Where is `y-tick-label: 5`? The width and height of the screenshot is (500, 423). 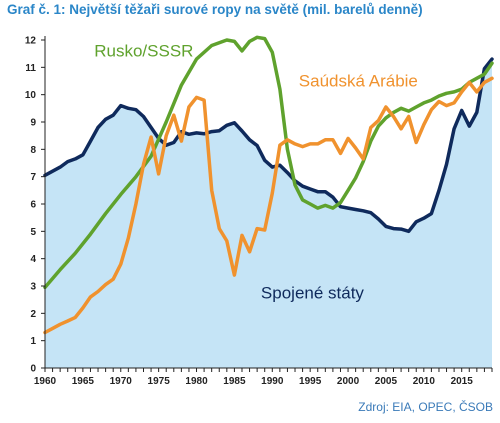
y-tick-label: 5 is located at coordinates (33, 232).